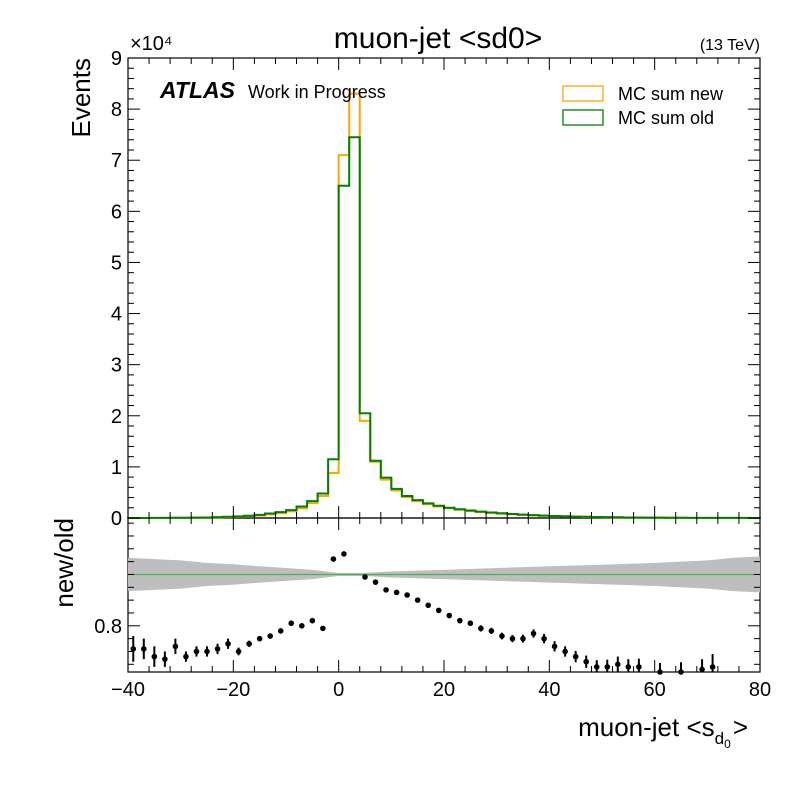 Image resolution: width=800 pixels, height=800 pixels. I want to click on legend-swatch-mc-sum-old, so click(583, 117).